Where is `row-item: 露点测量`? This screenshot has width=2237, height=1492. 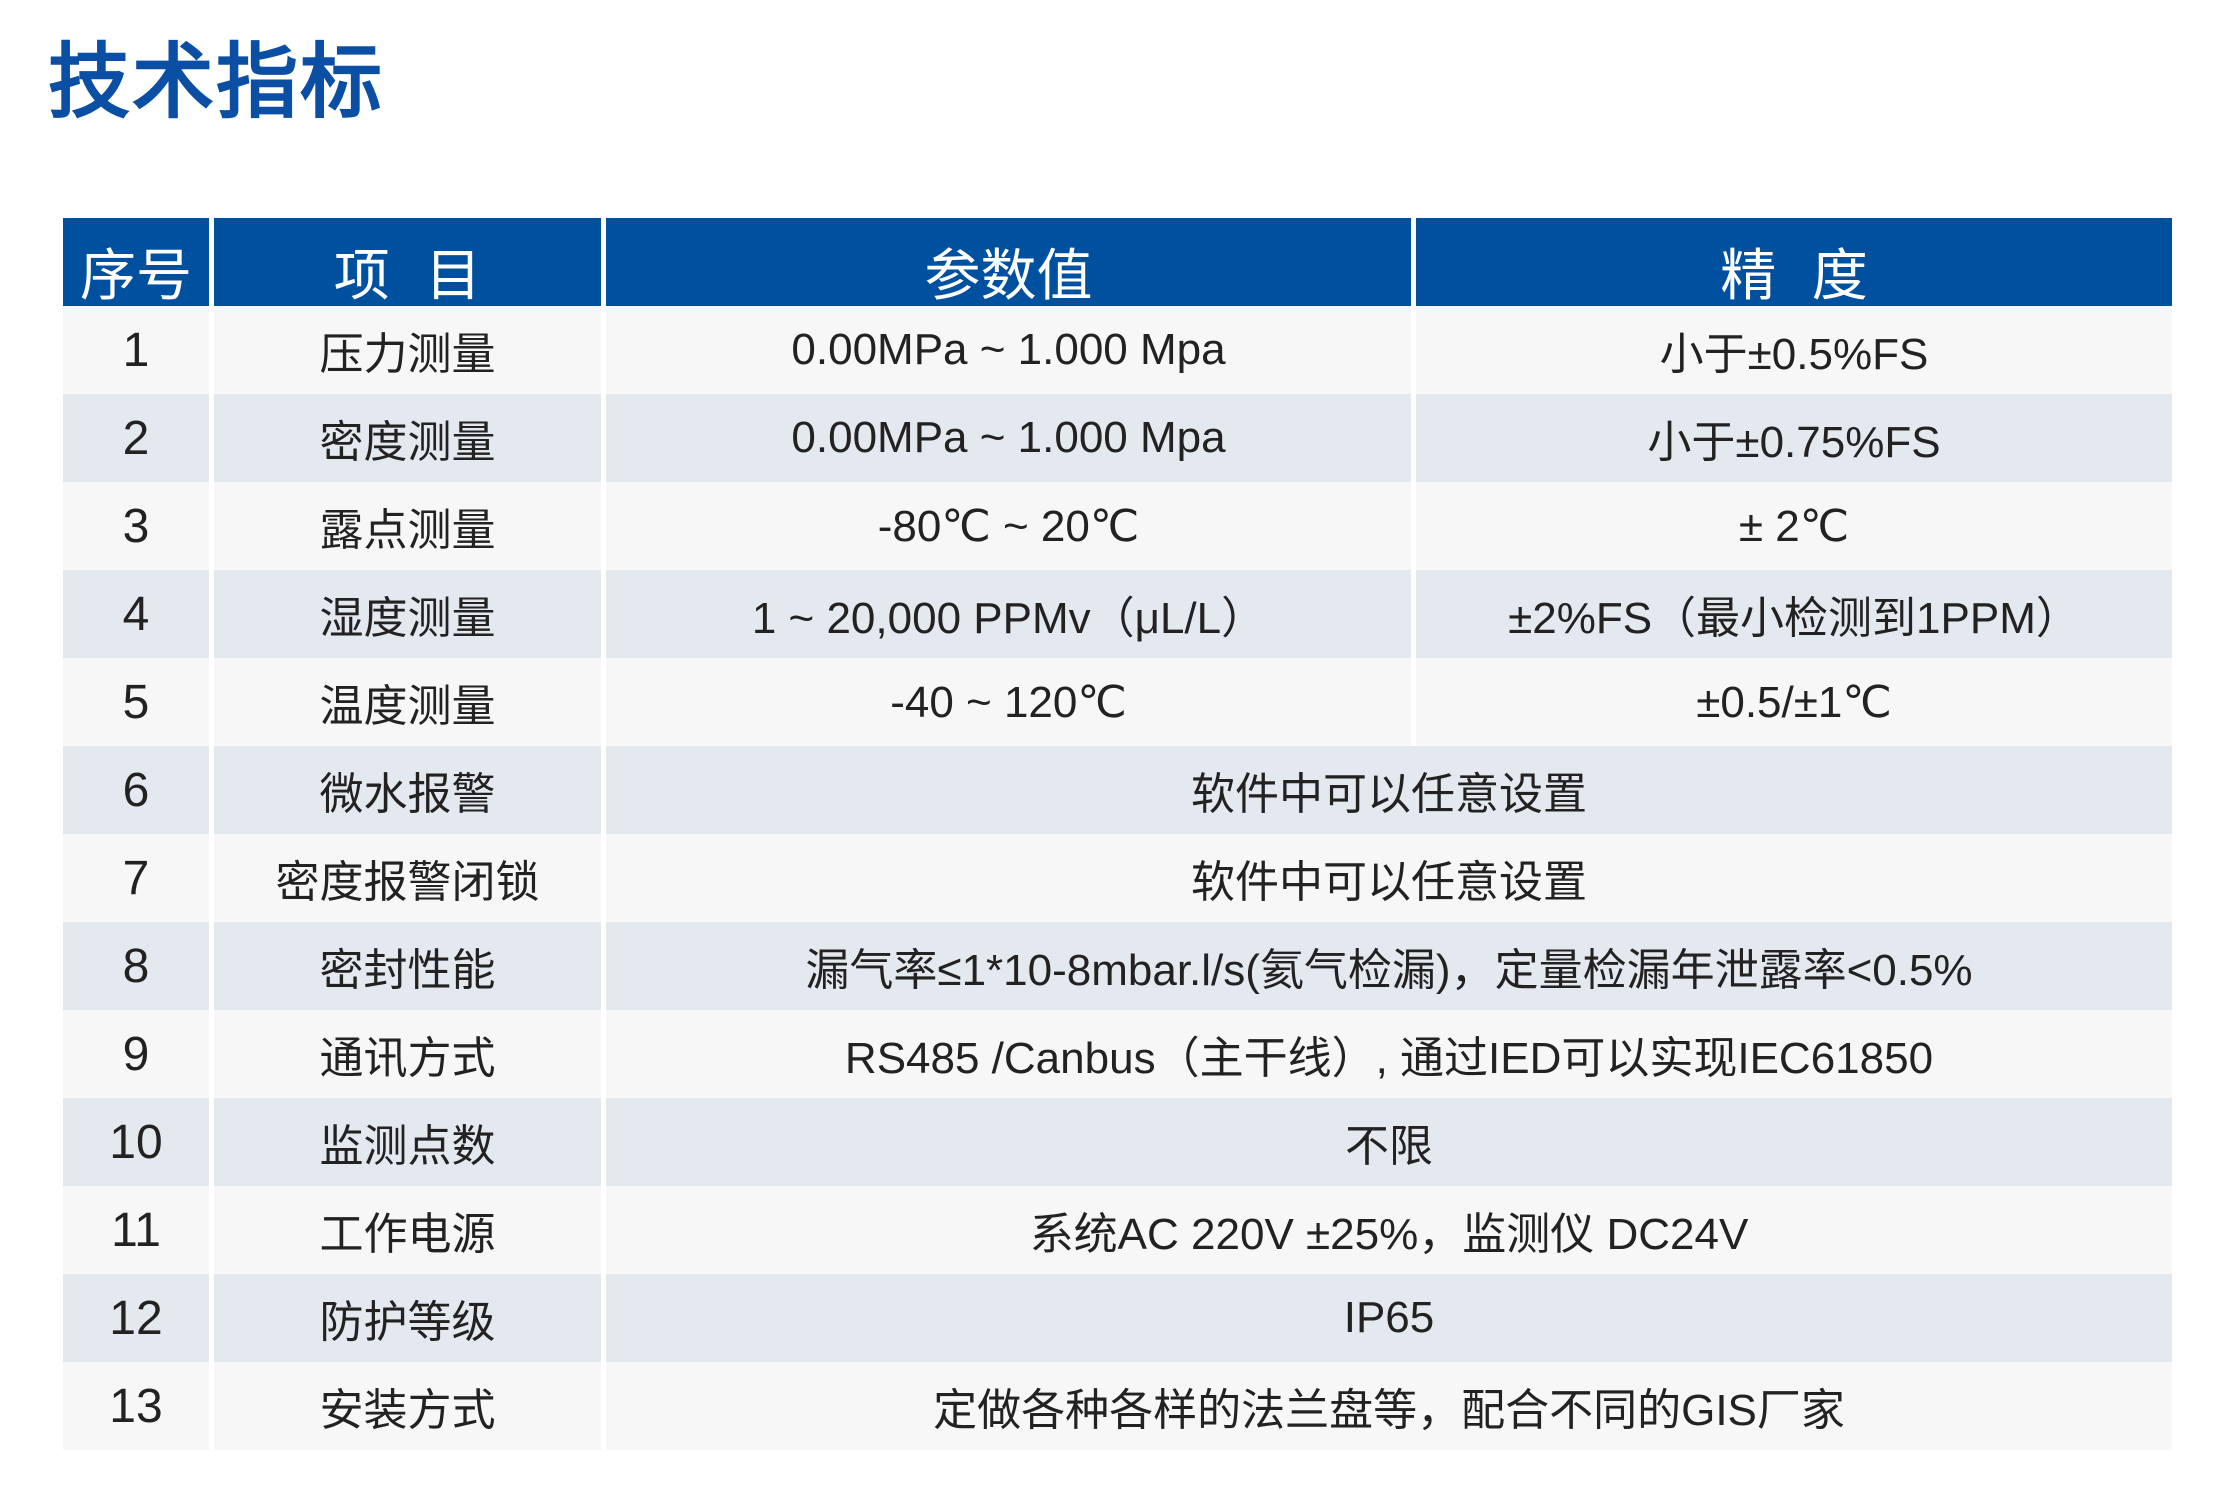
row-item: 露点测量 is located at coordinates (410, 526).